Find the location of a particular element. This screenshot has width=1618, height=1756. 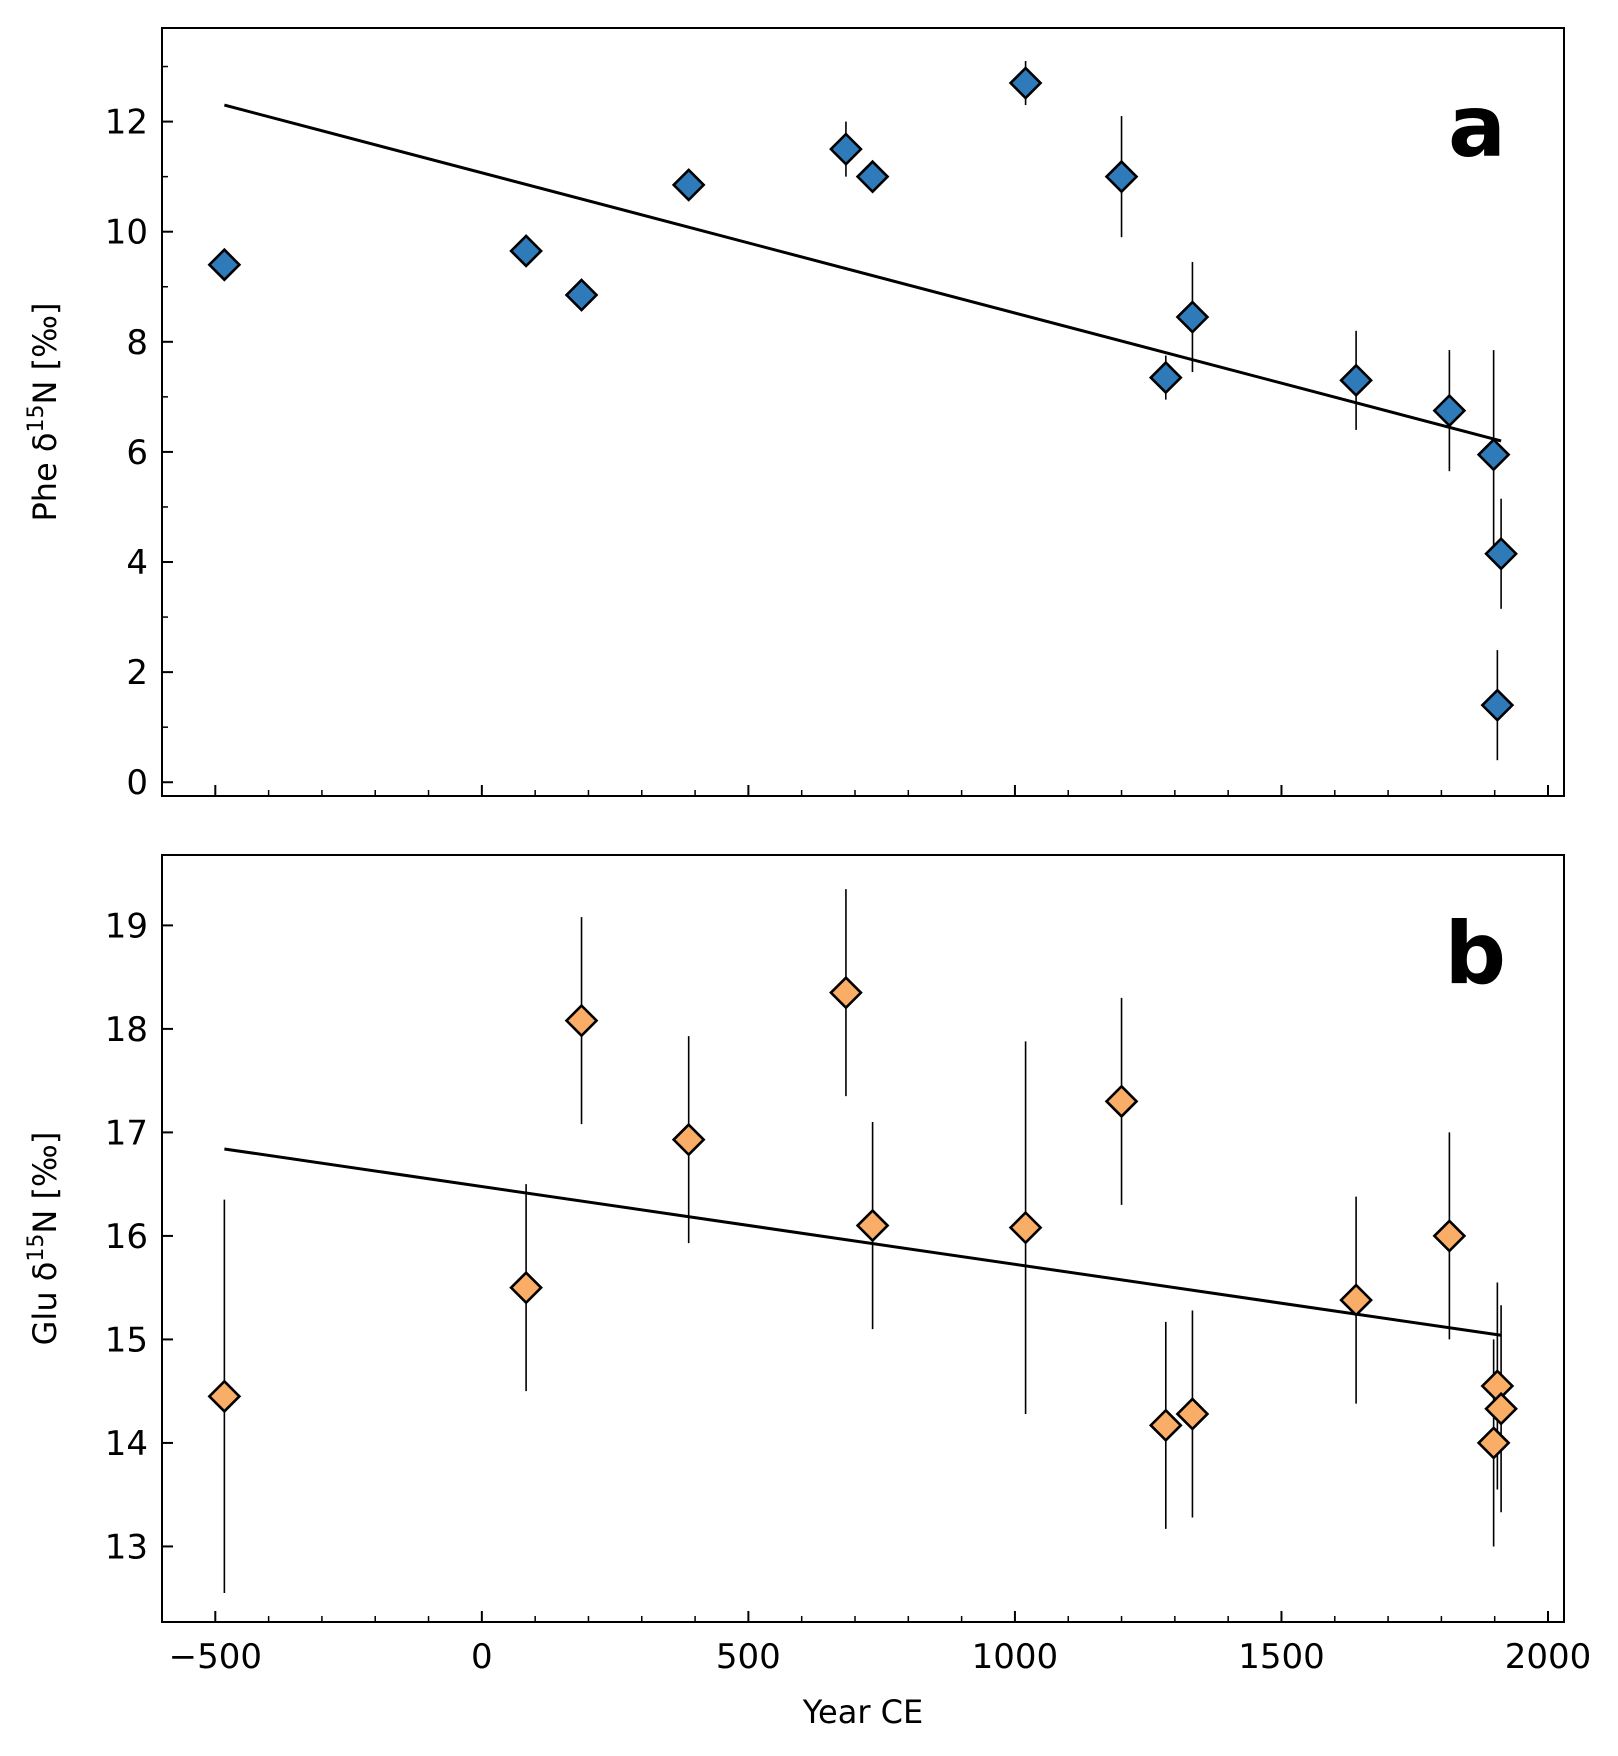

y-tick-label: 6 is located at coordinates (137, 453).